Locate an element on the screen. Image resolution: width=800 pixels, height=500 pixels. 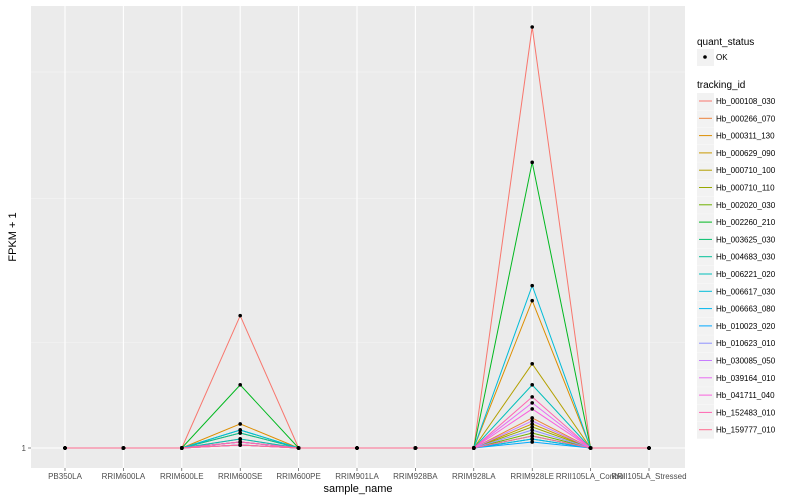
y-axis-ticks: 1 is located at coordinates (26, 448).